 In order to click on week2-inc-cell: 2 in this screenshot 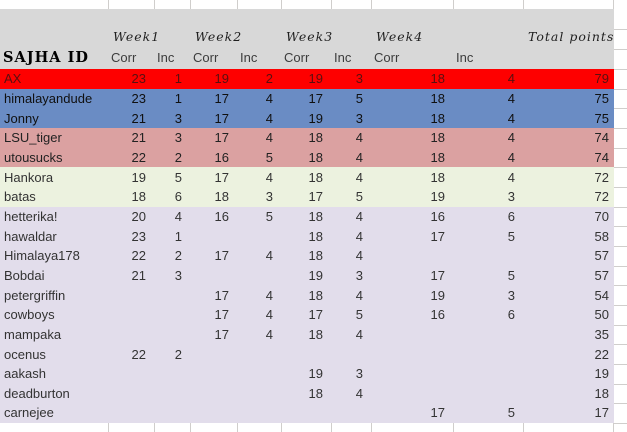, I will do `click(269, 79)`.